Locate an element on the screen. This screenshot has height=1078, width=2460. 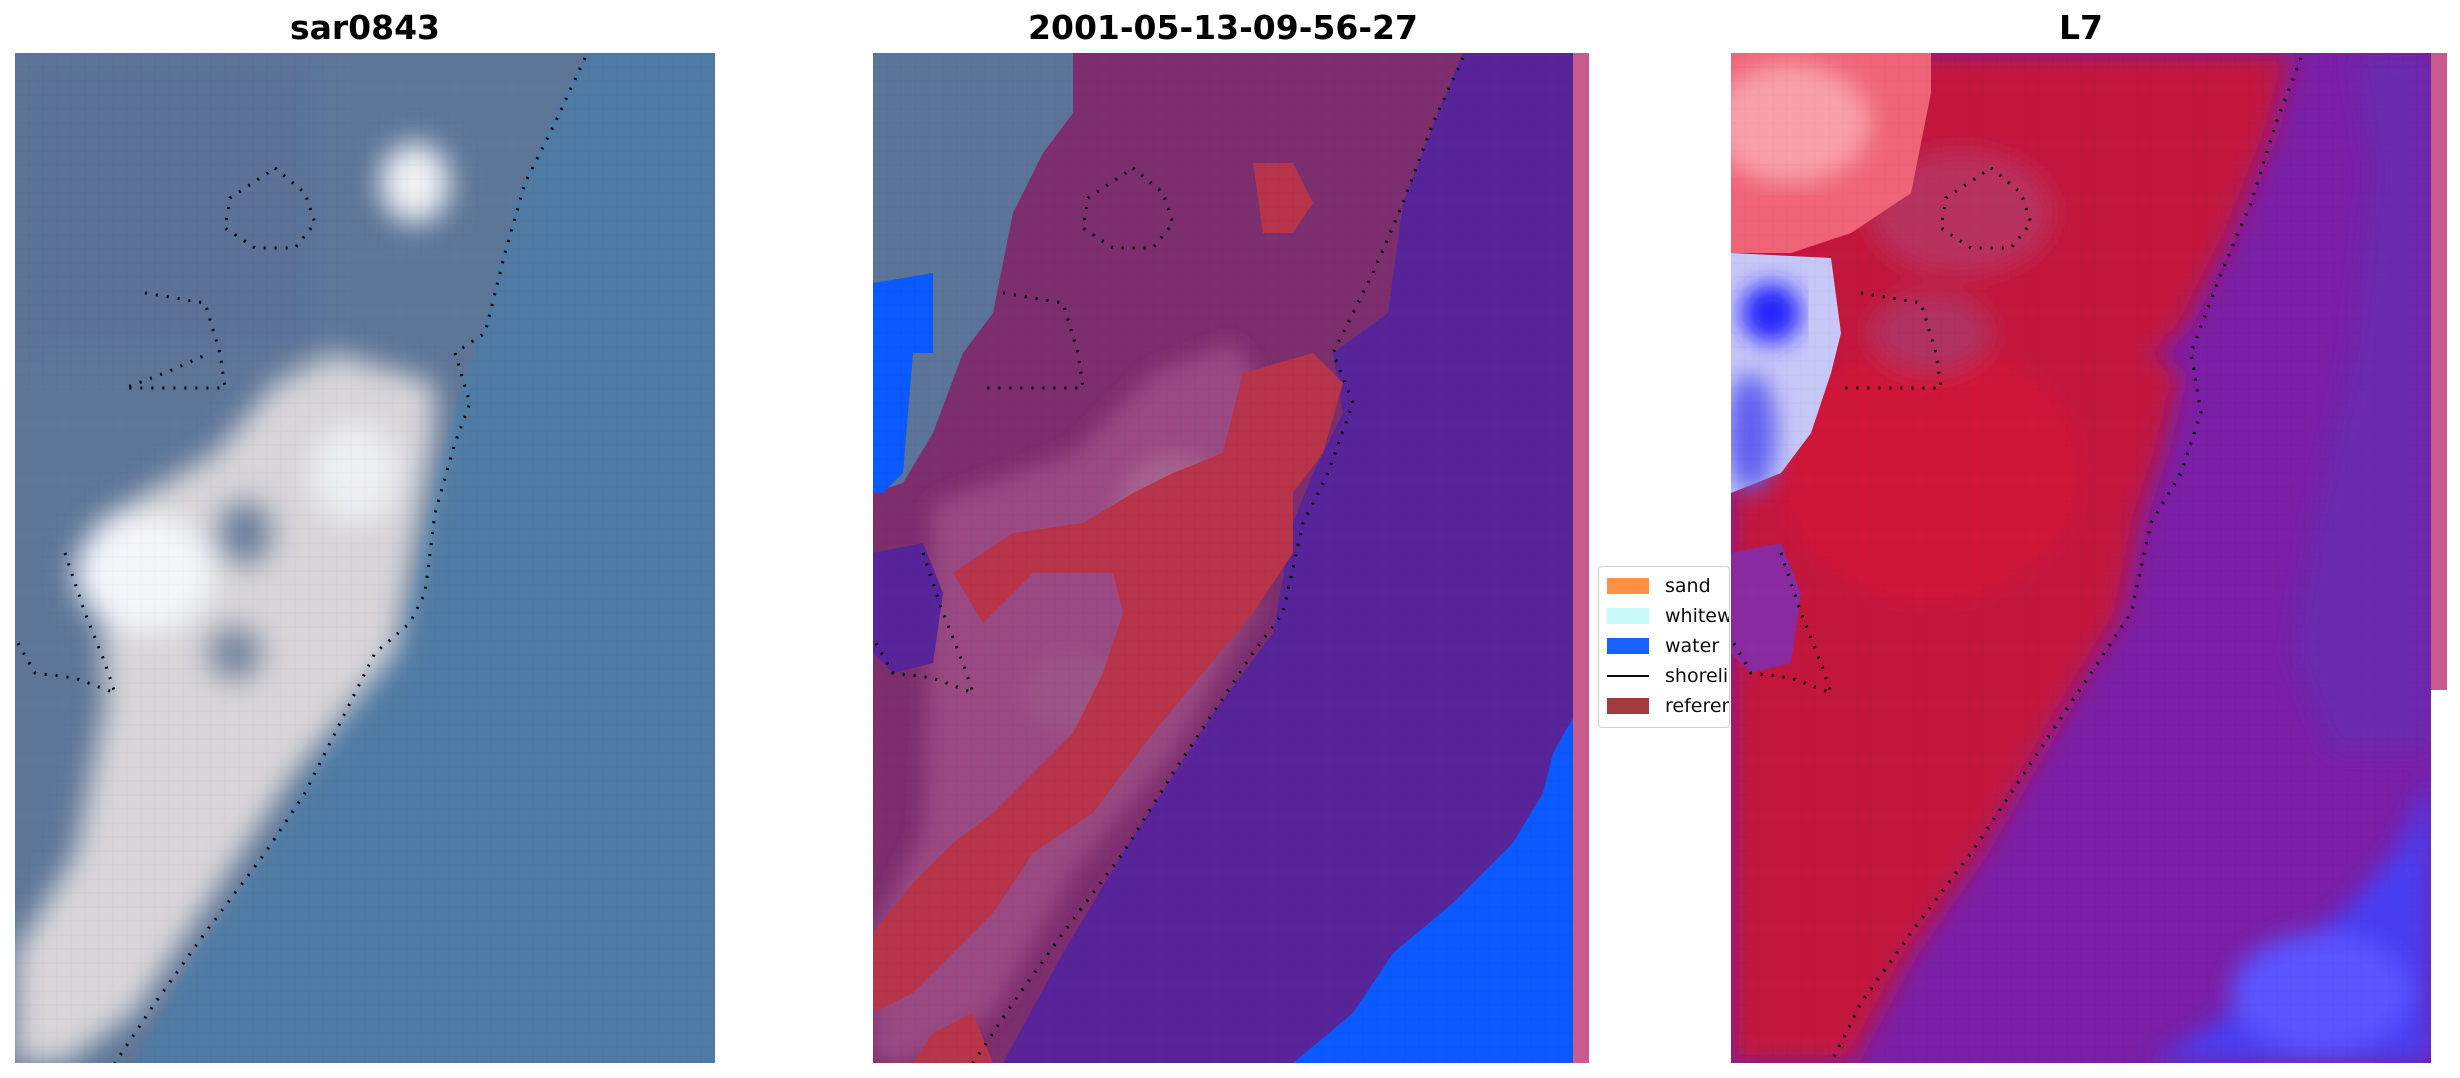
legend-label-water: water is located at coordinates (1692, 646).